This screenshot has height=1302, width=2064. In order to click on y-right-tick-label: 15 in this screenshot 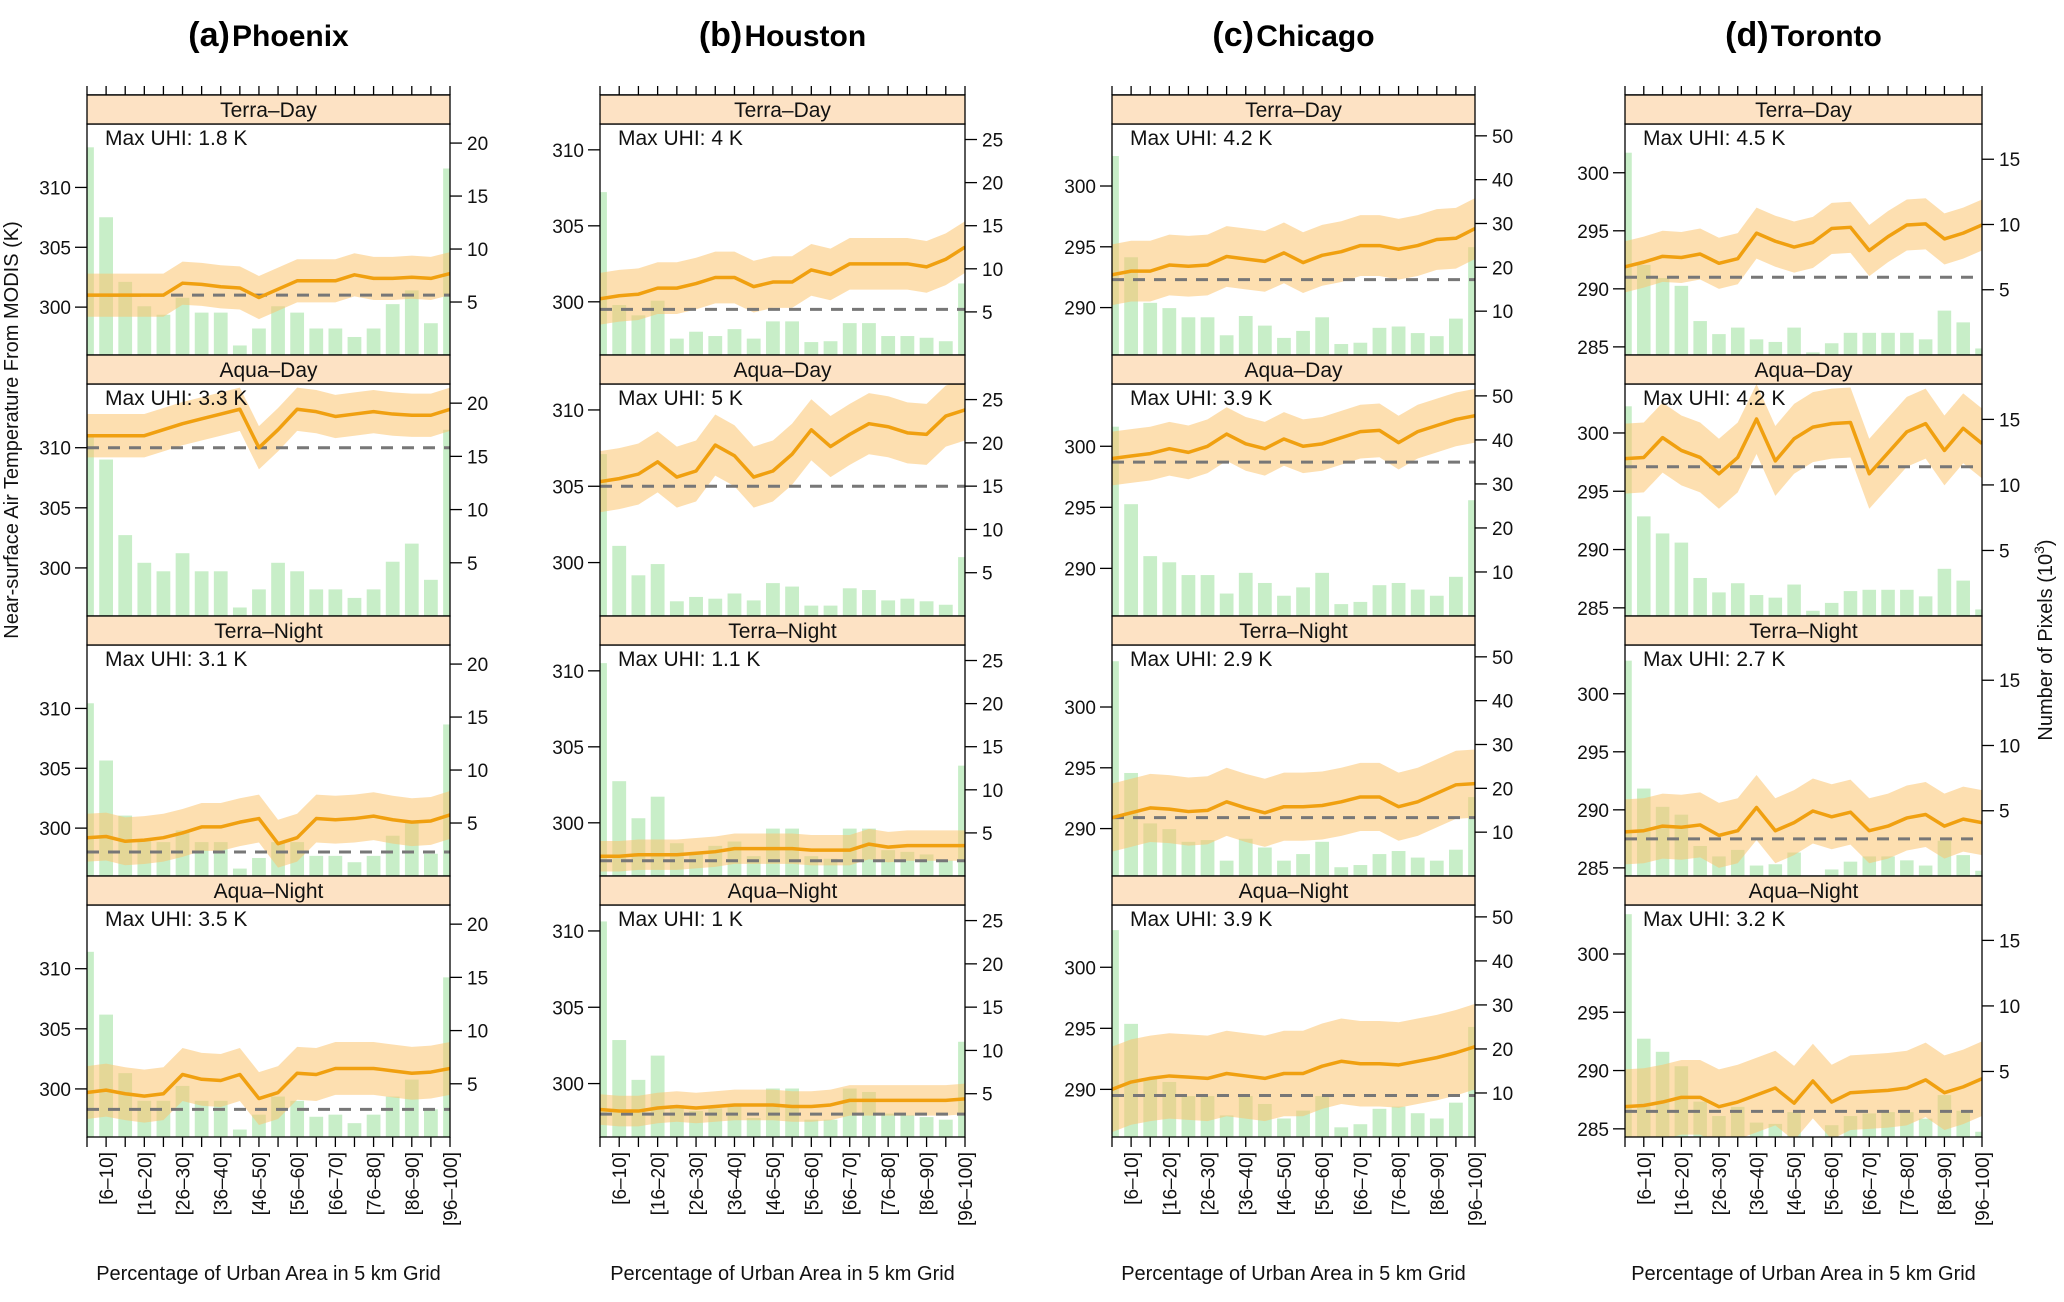, I will do `click(2009, 941)`.